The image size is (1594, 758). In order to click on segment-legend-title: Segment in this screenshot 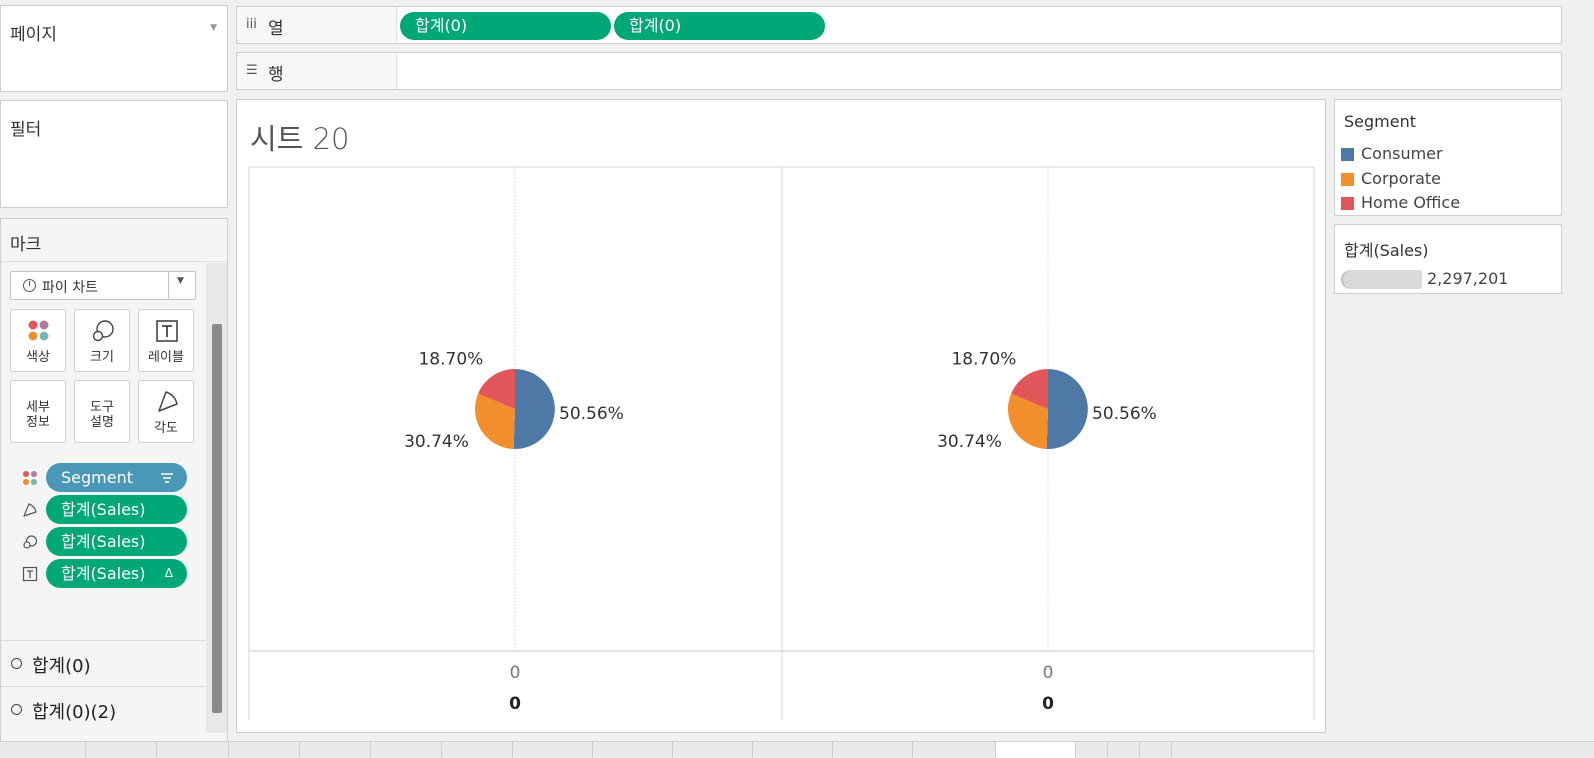, I will do `click(1380, 121)`.